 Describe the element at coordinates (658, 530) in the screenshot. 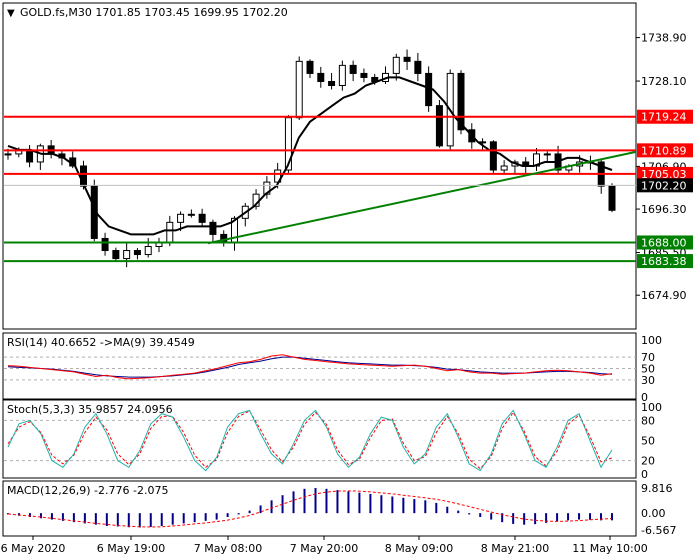

I see `macd-tick-label: -6.567` at that location.